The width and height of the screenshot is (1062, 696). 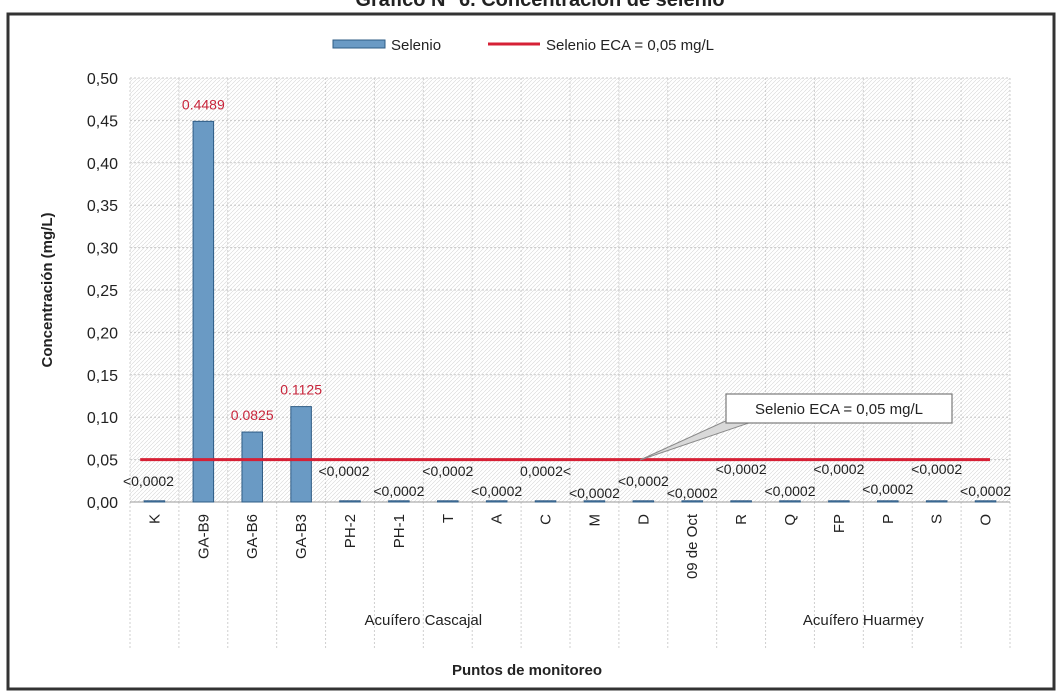 What do you see at coordinates (523, 45) in the screenshot?
I see `legend: Selenio Selenio ECA = 0,05 mg/L` at bounding box center [523, 45].